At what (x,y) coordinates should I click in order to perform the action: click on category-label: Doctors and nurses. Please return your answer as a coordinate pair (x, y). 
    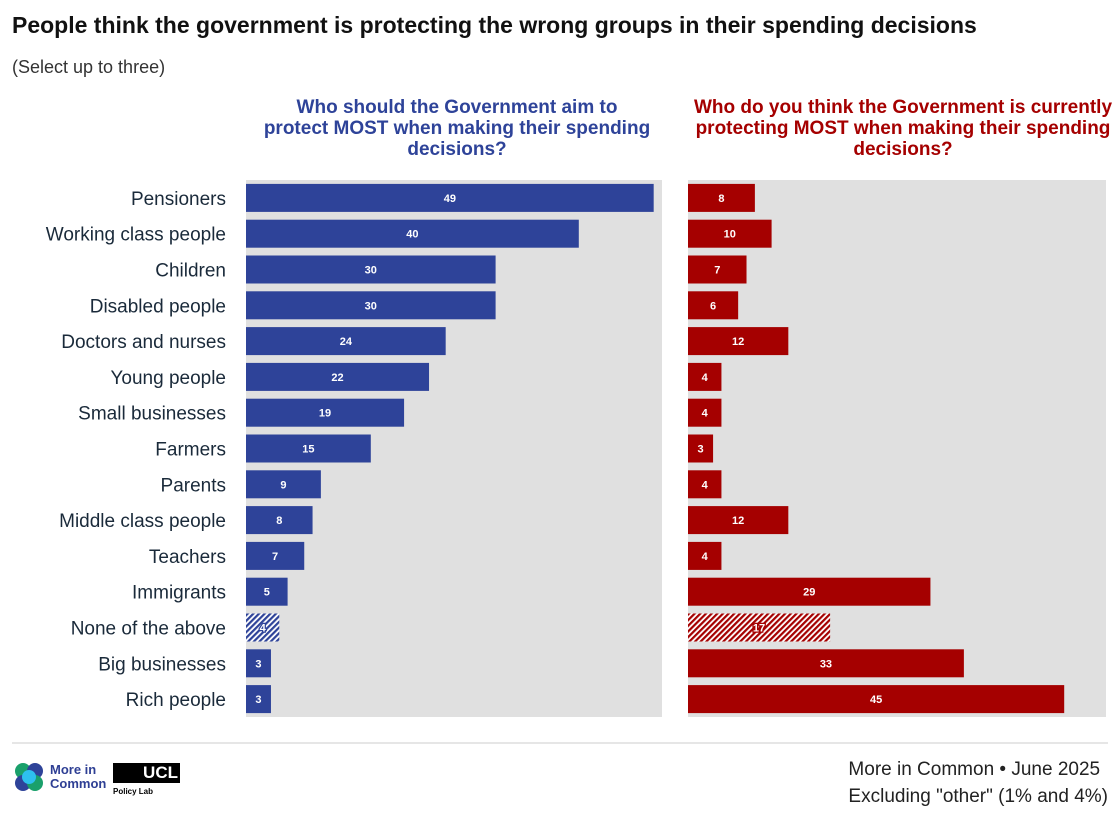
    Looking at the image, I should click on (143, 342).